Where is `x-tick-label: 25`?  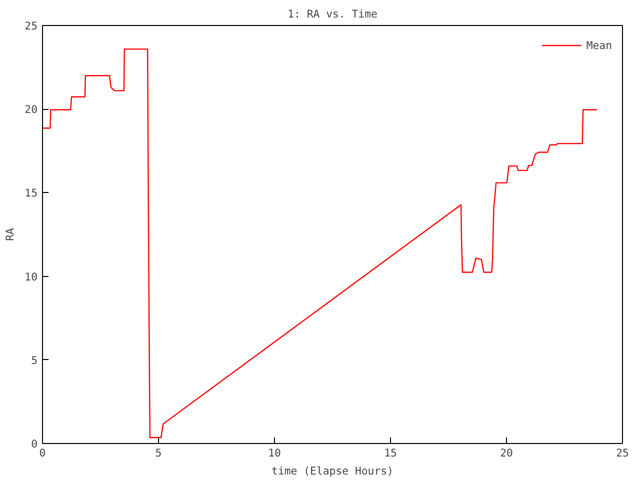 x-tick-label: 25 is located at coordinates (622, 453).